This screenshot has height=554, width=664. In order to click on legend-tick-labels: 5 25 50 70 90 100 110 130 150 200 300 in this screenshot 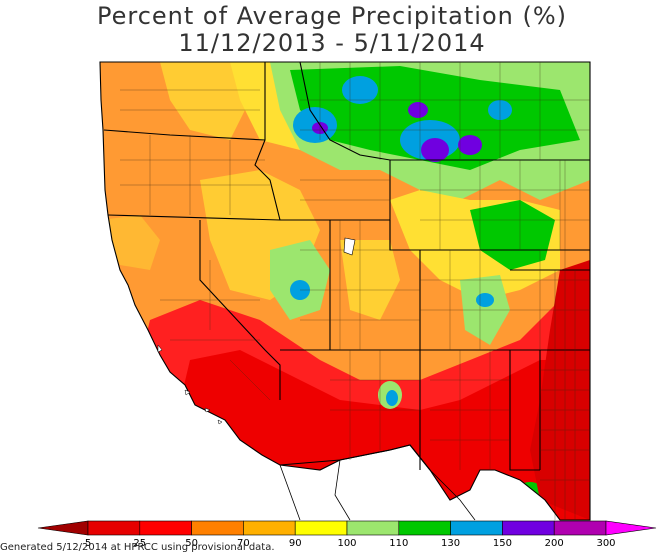, I will do `click(350, 543)`.